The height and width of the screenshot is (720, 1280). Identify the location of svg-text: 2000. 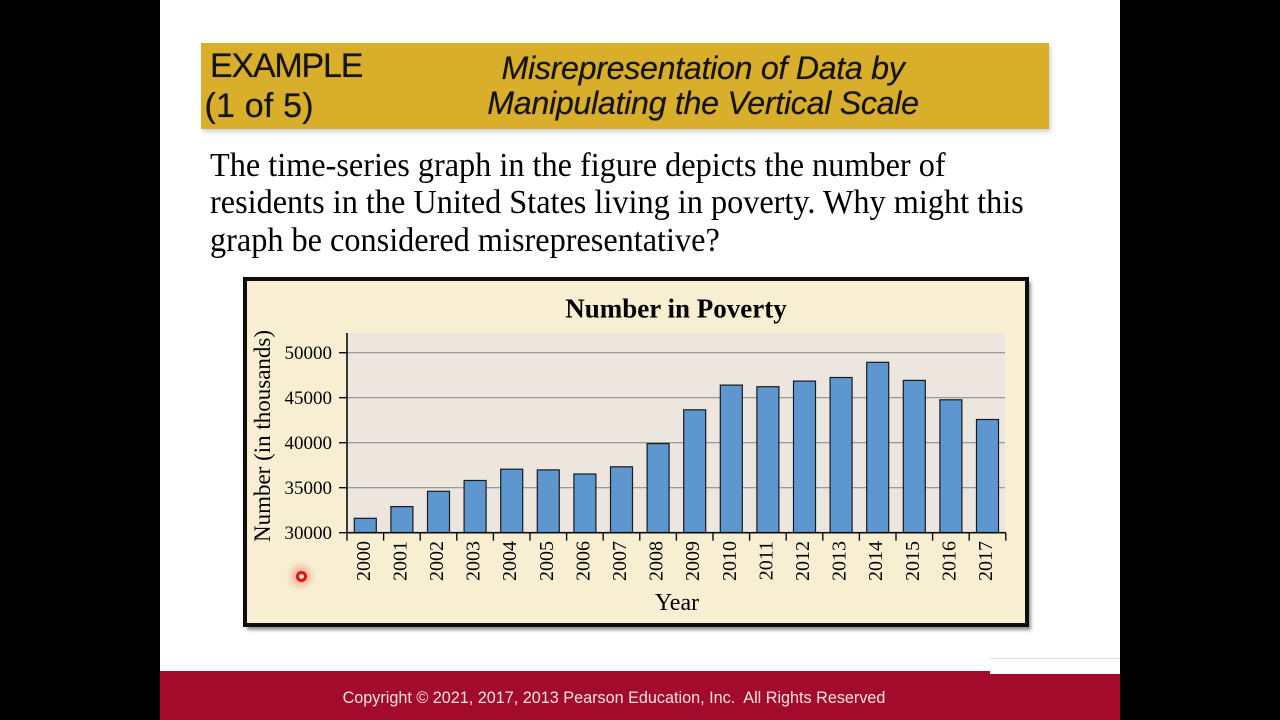
(364, 561).